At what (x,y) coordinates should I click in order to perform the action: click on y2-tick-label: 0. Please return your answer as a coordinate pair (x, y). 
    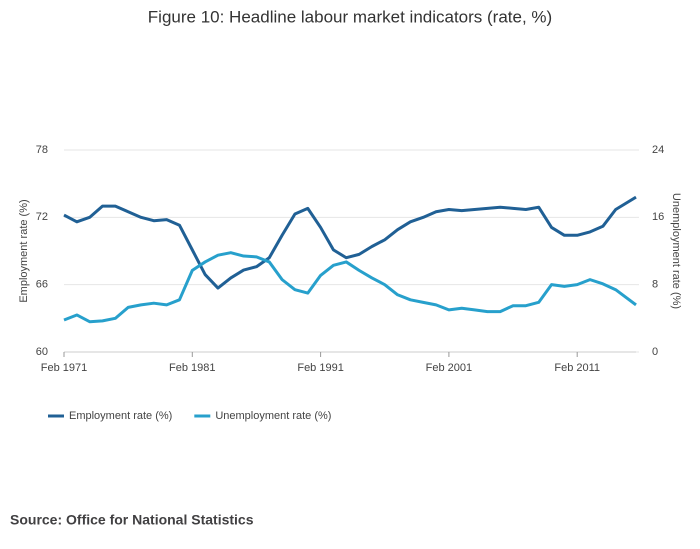
    Looking at the image, I should click on (655, 352).